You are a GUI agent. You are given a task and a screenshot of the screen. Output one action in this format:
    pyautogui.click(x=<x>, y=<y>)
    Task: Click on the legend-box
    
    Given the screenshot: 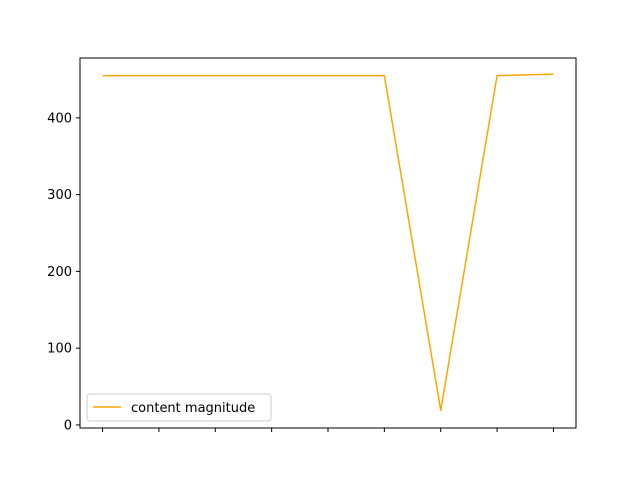 What is the action you would take?
    pyautogui.click(x=179, y=407)
    